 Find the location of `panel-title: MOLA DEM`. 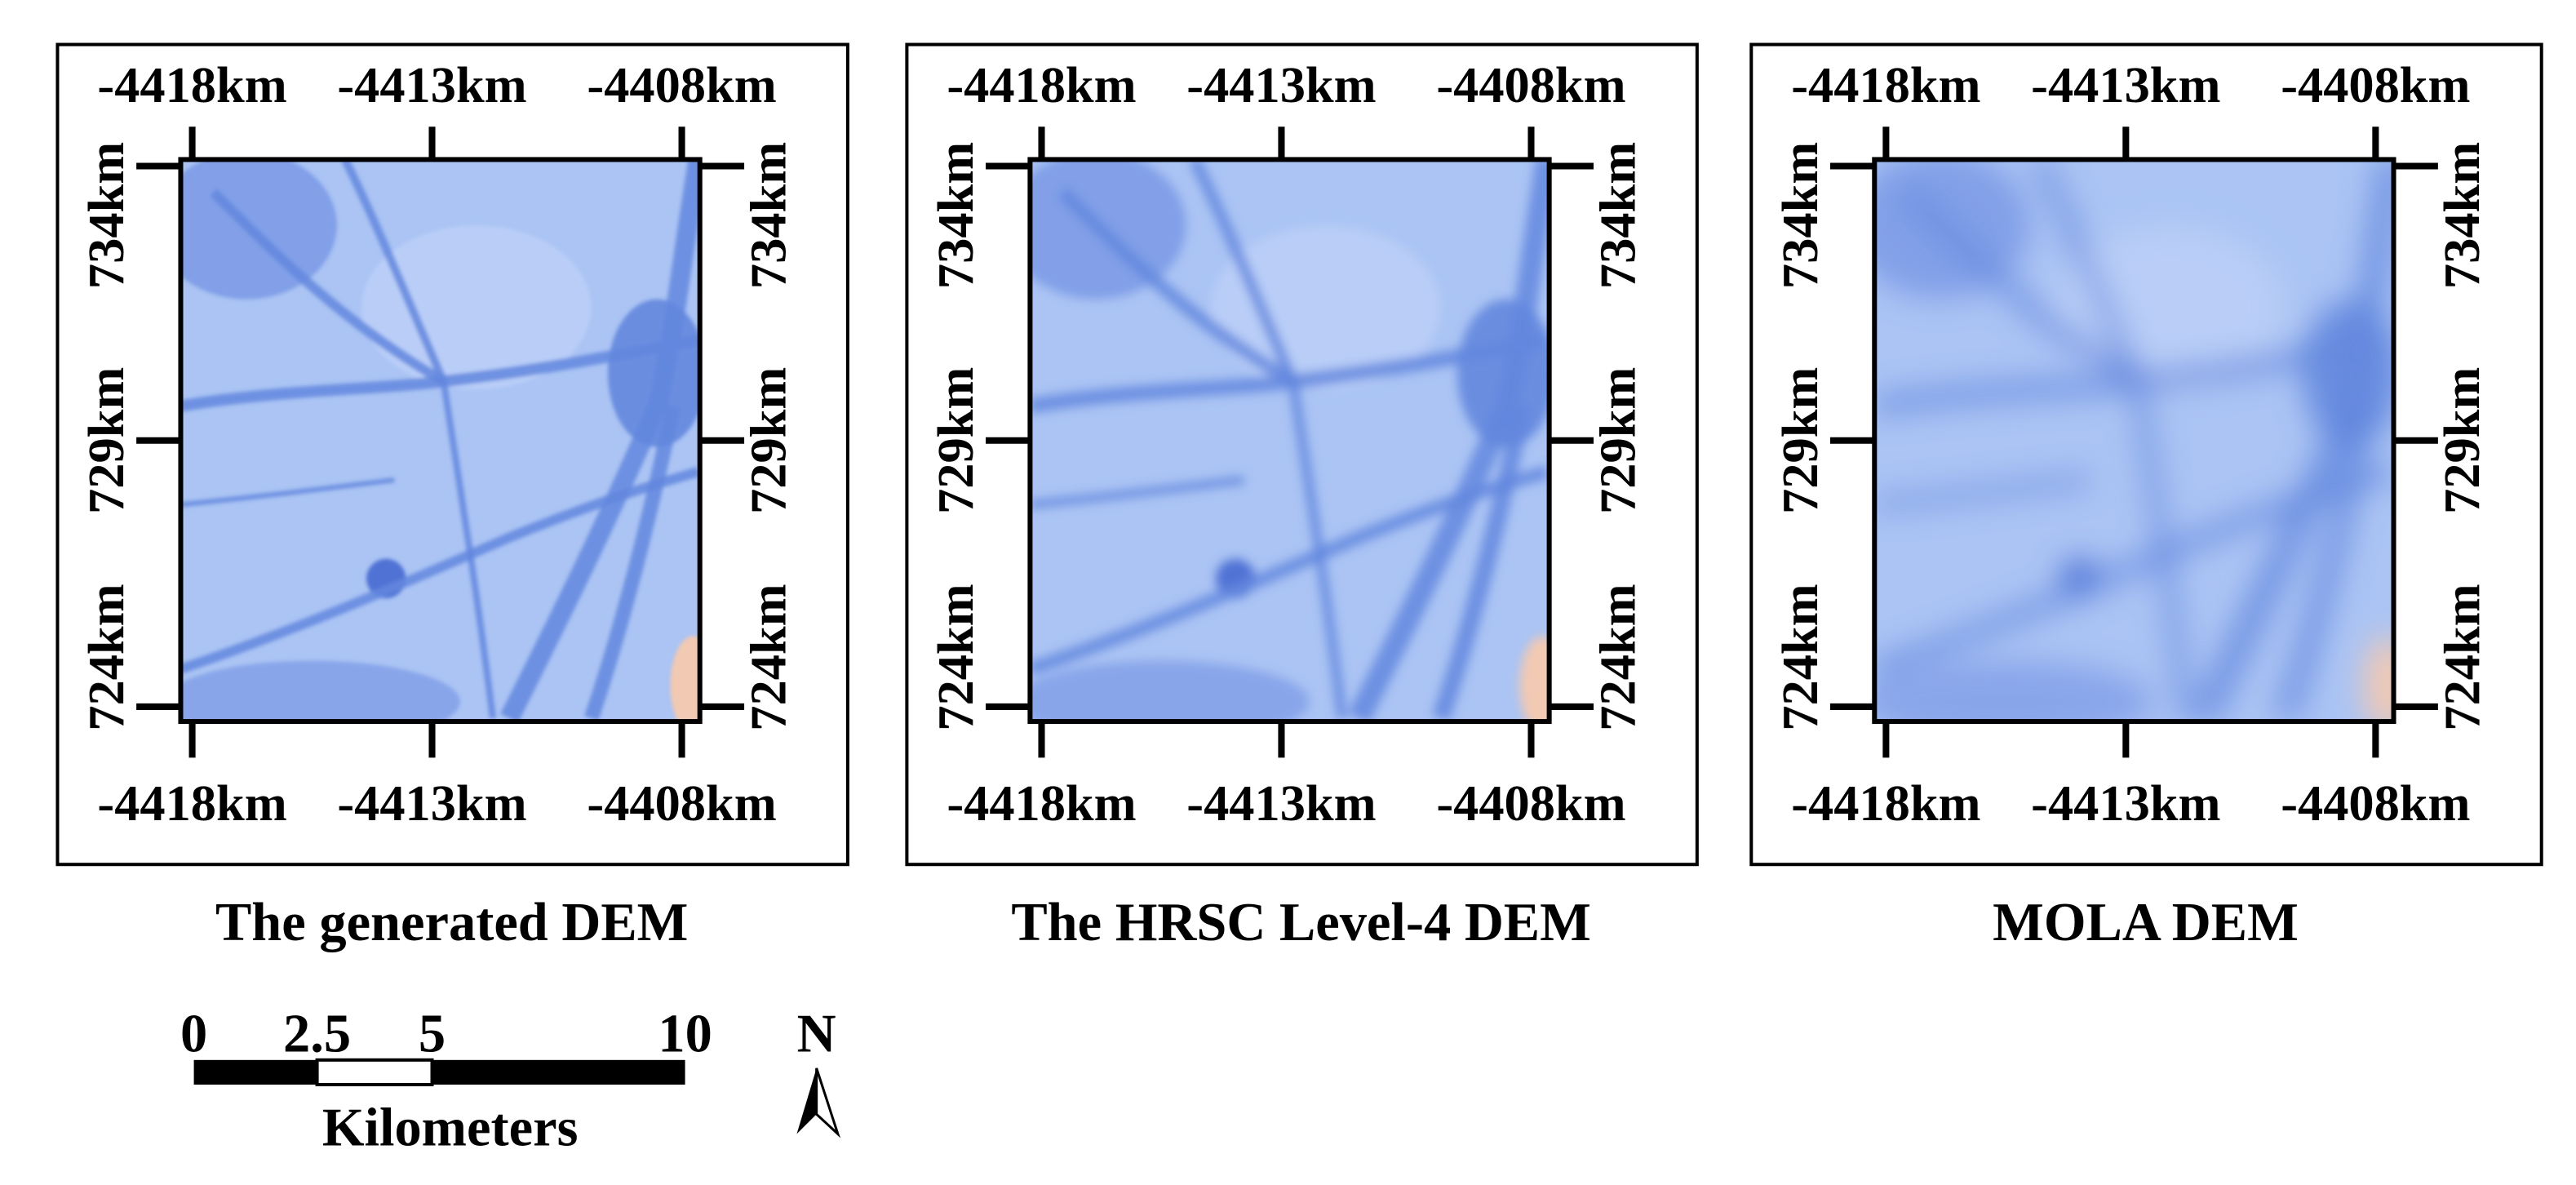

panel-title: MOLA DEM is located at coordinates (2146, 922).